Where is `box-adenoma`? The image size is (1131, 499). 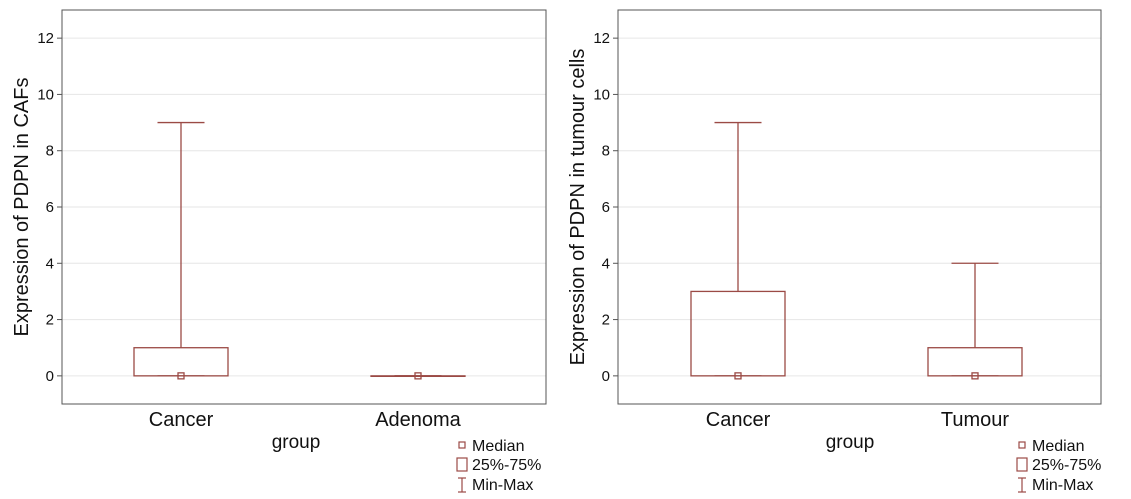 box-adenoma is located at coordinates (418, 376).